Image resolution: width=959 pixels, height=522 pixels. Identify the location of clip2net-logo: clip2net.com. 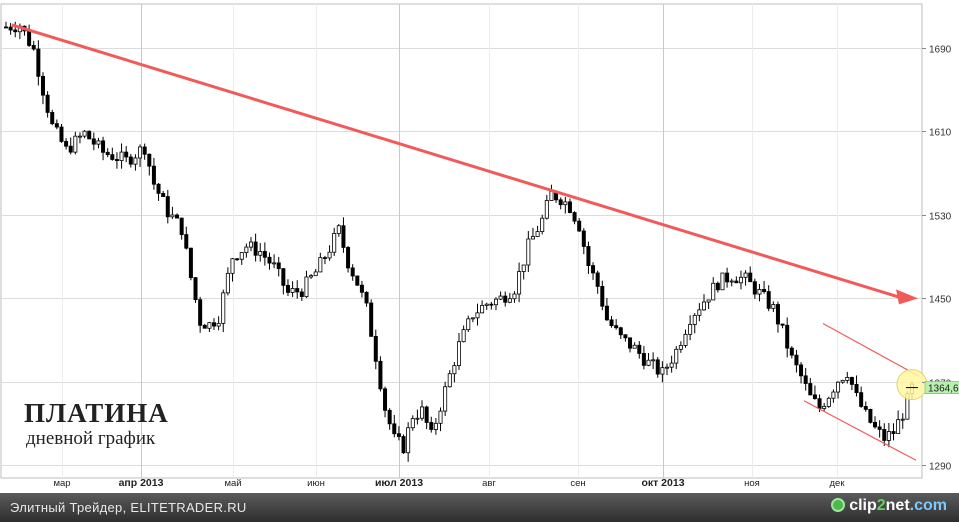
(889, 506).